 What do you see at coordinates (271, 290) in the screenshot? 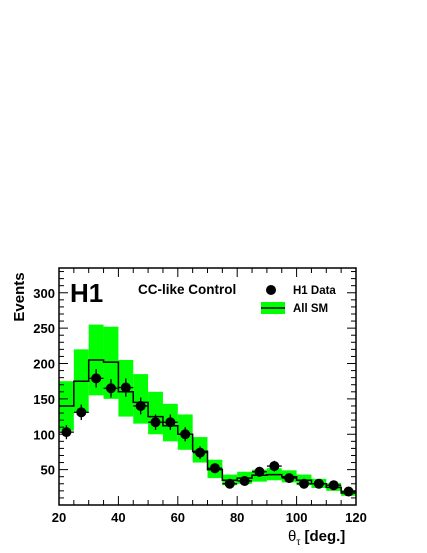
I see `legend-data-marker` at bounding box center [271, 290].